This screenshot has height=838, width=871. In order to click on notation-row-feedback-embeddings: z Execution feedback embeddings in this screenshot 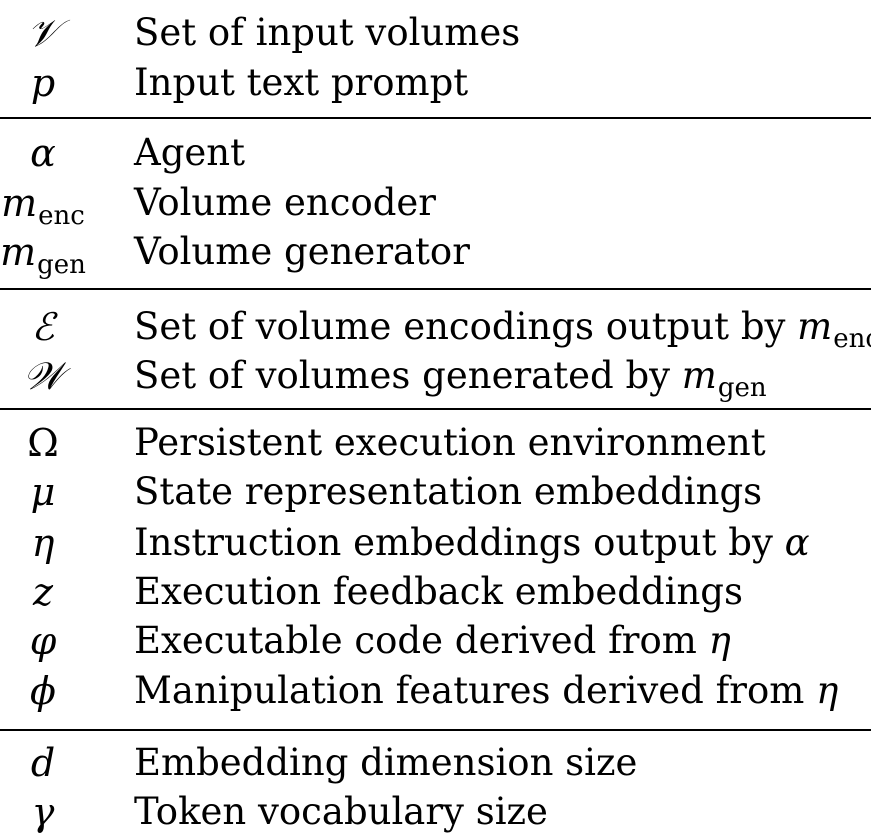, I will do `click(435, 592)`.